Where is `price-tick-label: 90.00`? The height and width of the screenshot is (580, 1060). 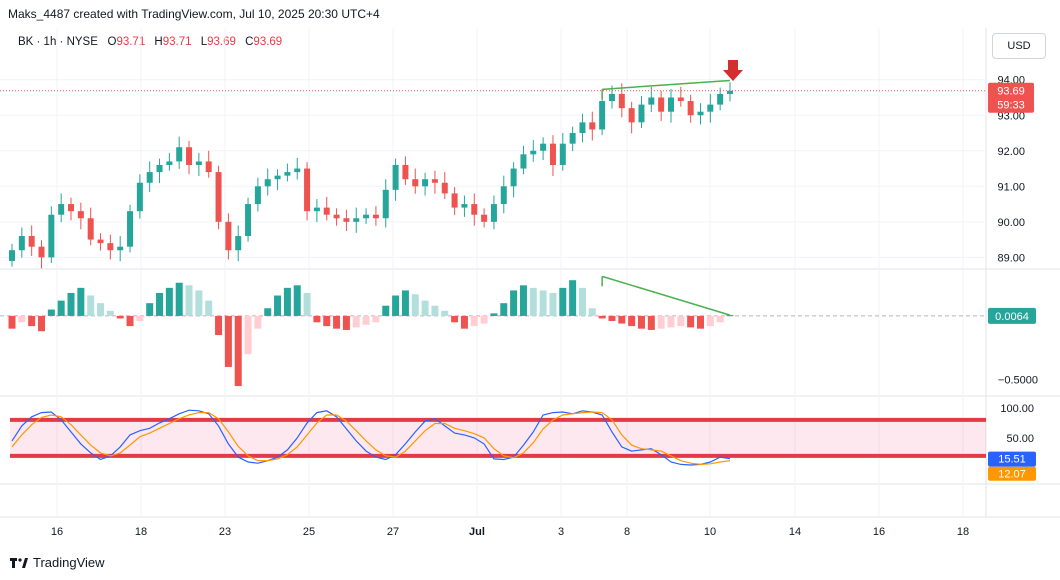 price-tick-label: 90.00 is located at coordinates (1011, 223).